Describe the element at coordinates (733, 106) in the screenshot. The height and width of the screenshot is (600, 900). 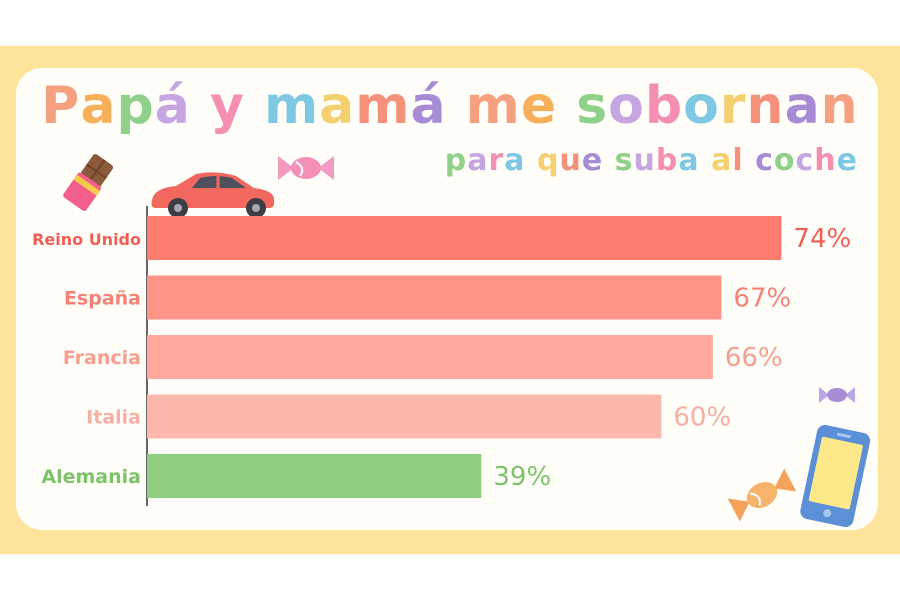
I see `title-letter: r` at that location.